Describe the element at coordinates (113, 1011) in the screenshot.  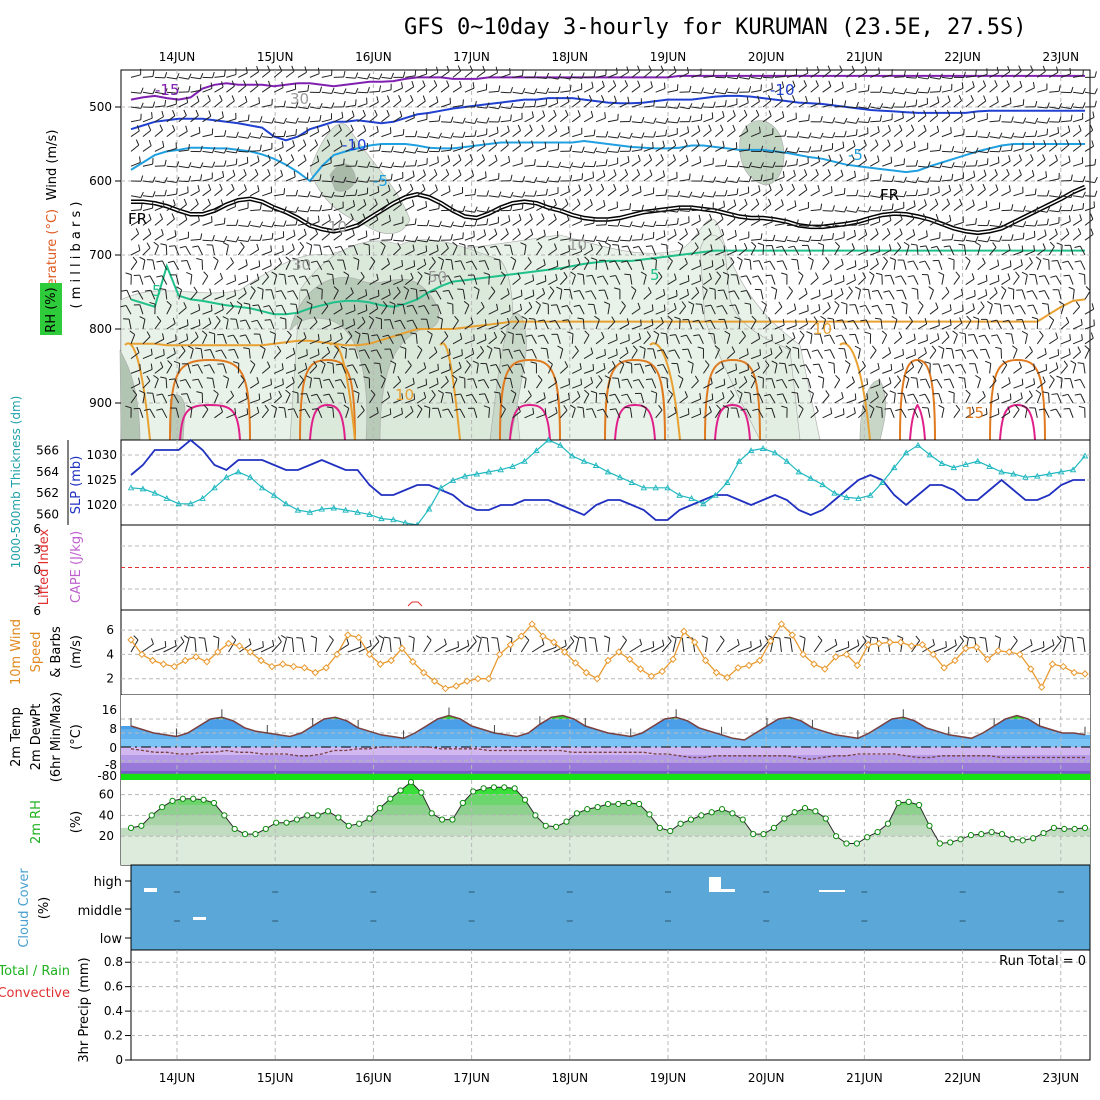
I see `precip-tick-label: 0.4` at that location.